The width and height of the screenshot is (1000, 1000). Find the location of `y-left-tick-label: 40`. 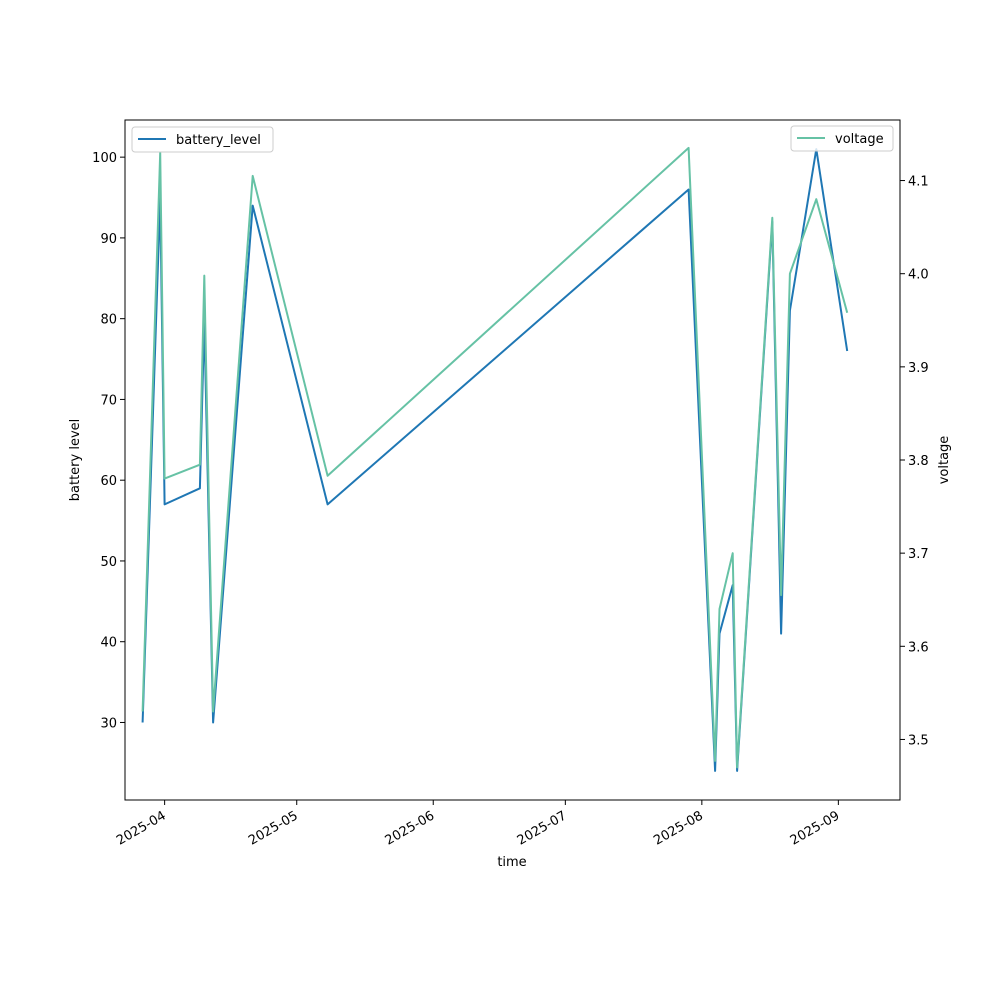

y-left-tick-label: 40 is located at coordinates (108, 643).